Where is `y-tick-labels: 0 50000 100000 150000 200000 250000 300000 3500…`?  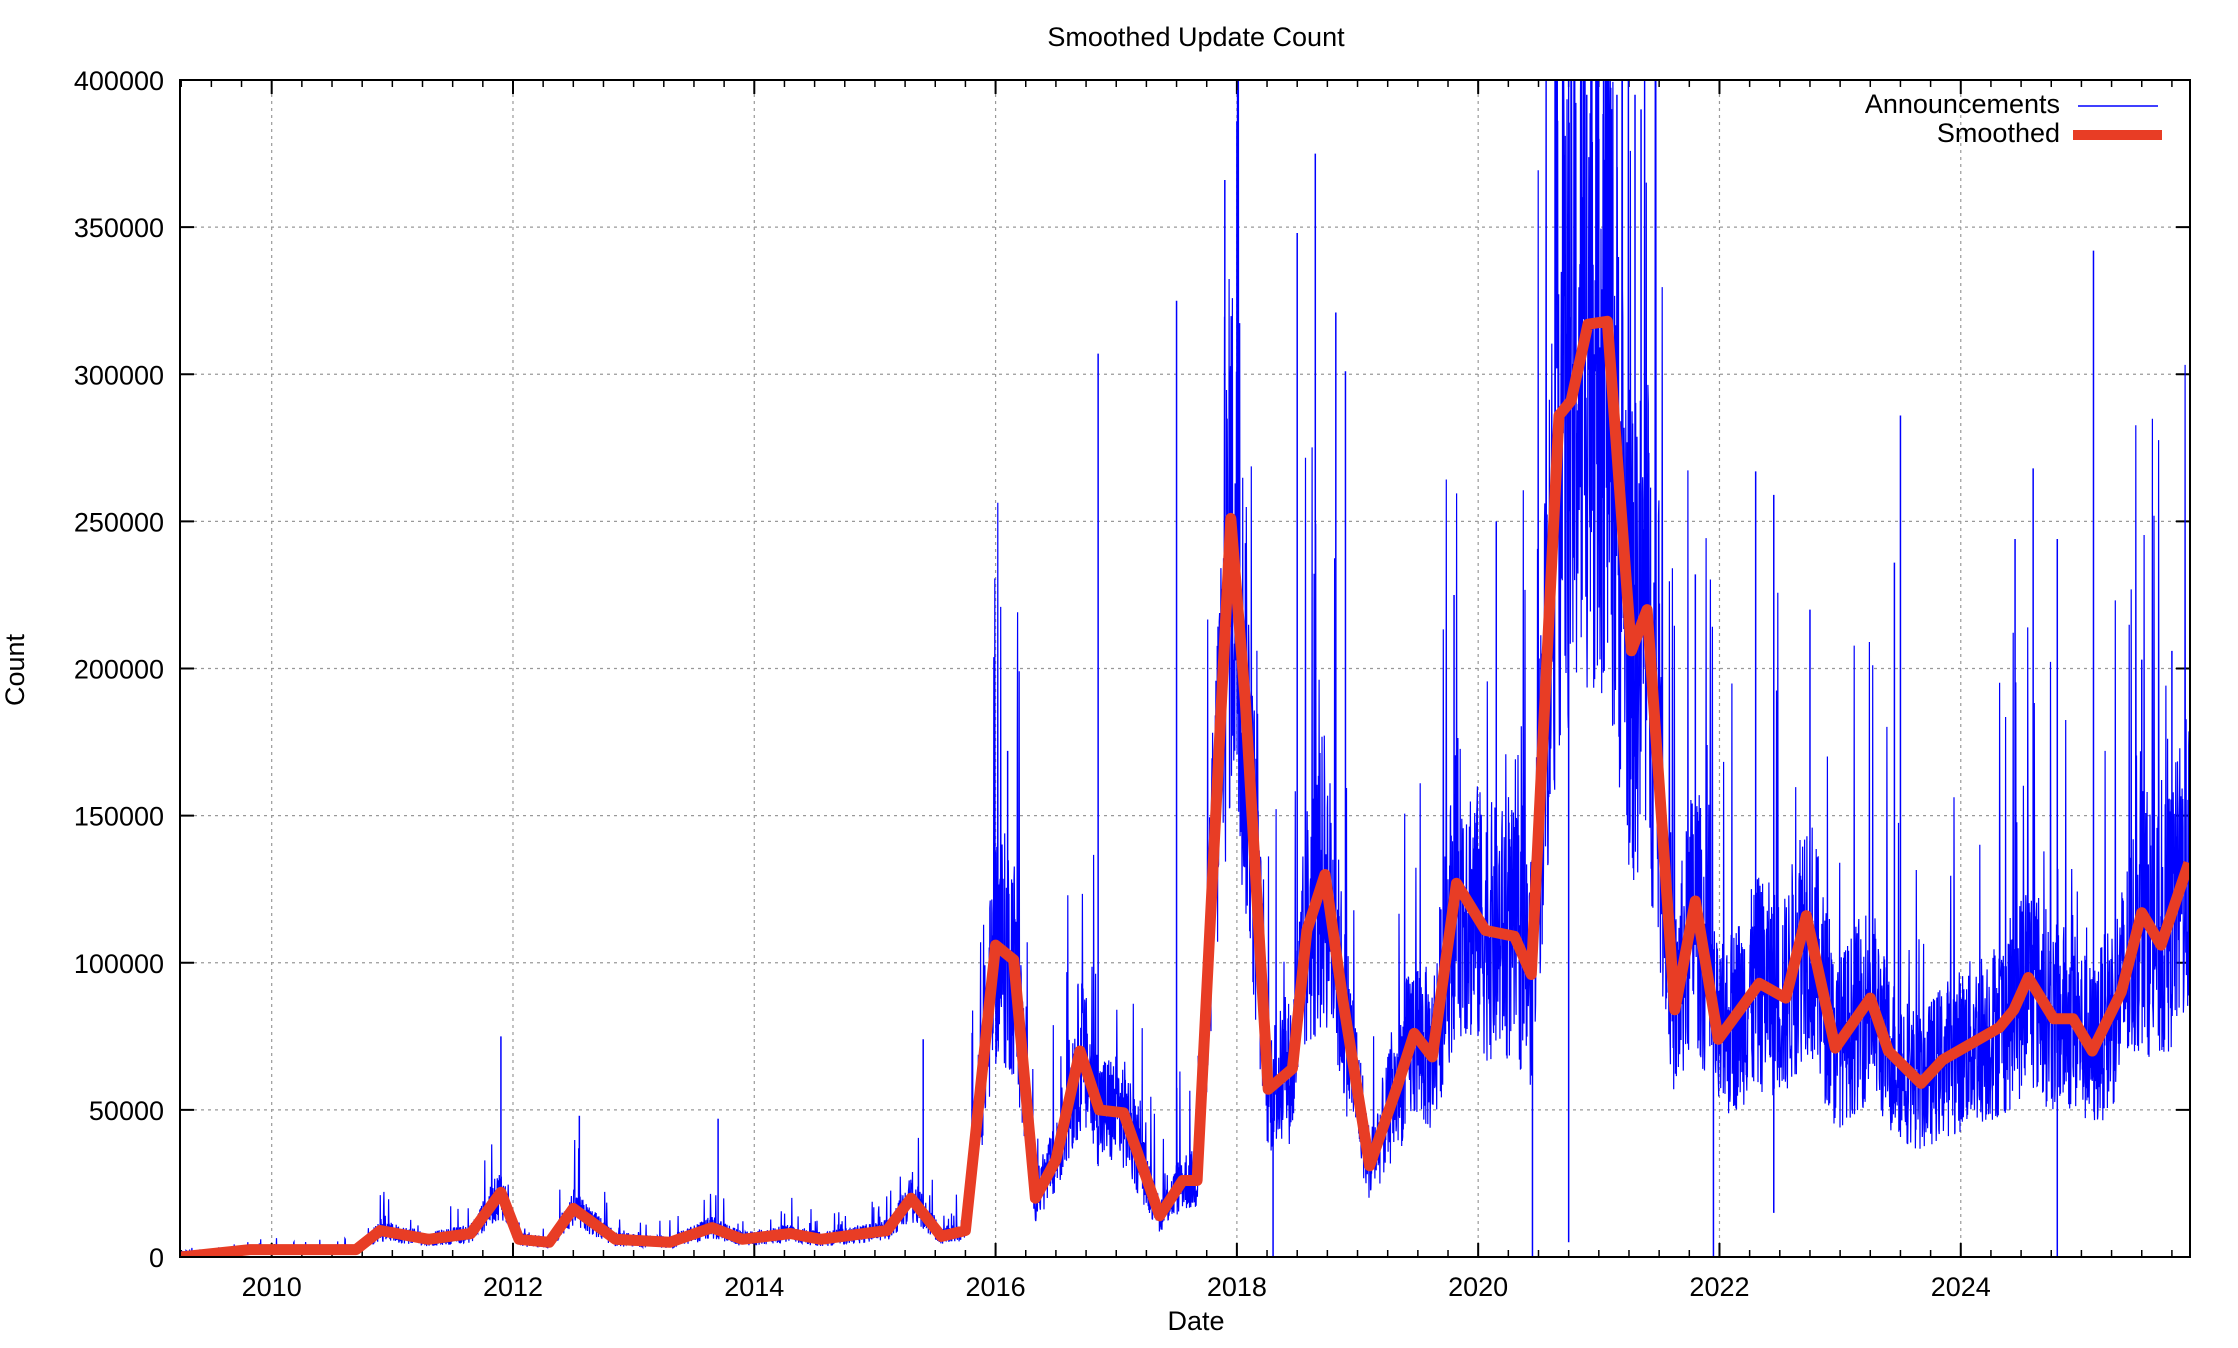
y-tick-labels: 0 50000 100000 150000 200000 250000 300000 3500… is located at coordinates (119, 669).